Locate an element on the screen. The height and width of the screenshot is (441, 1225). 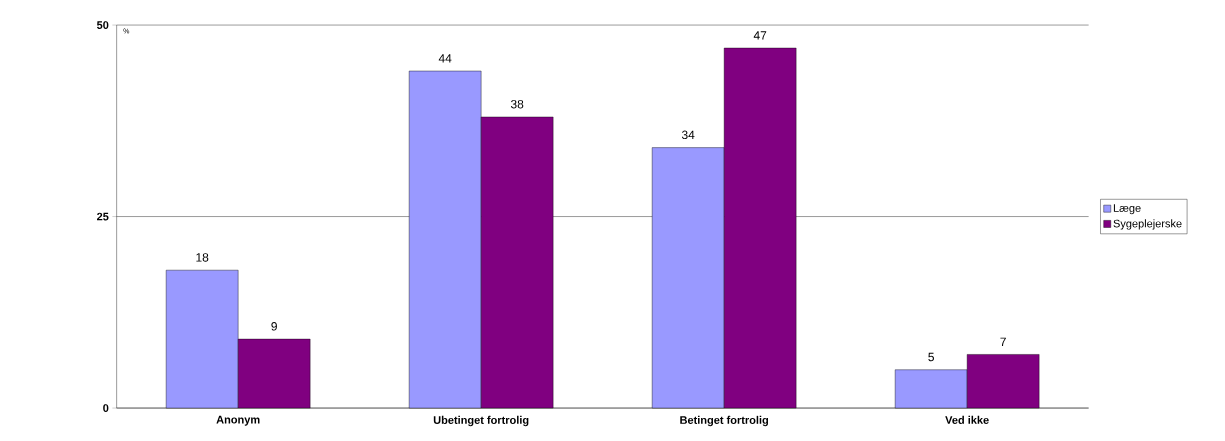
y-tick-label: 50 is located at coordinates (102, 25).